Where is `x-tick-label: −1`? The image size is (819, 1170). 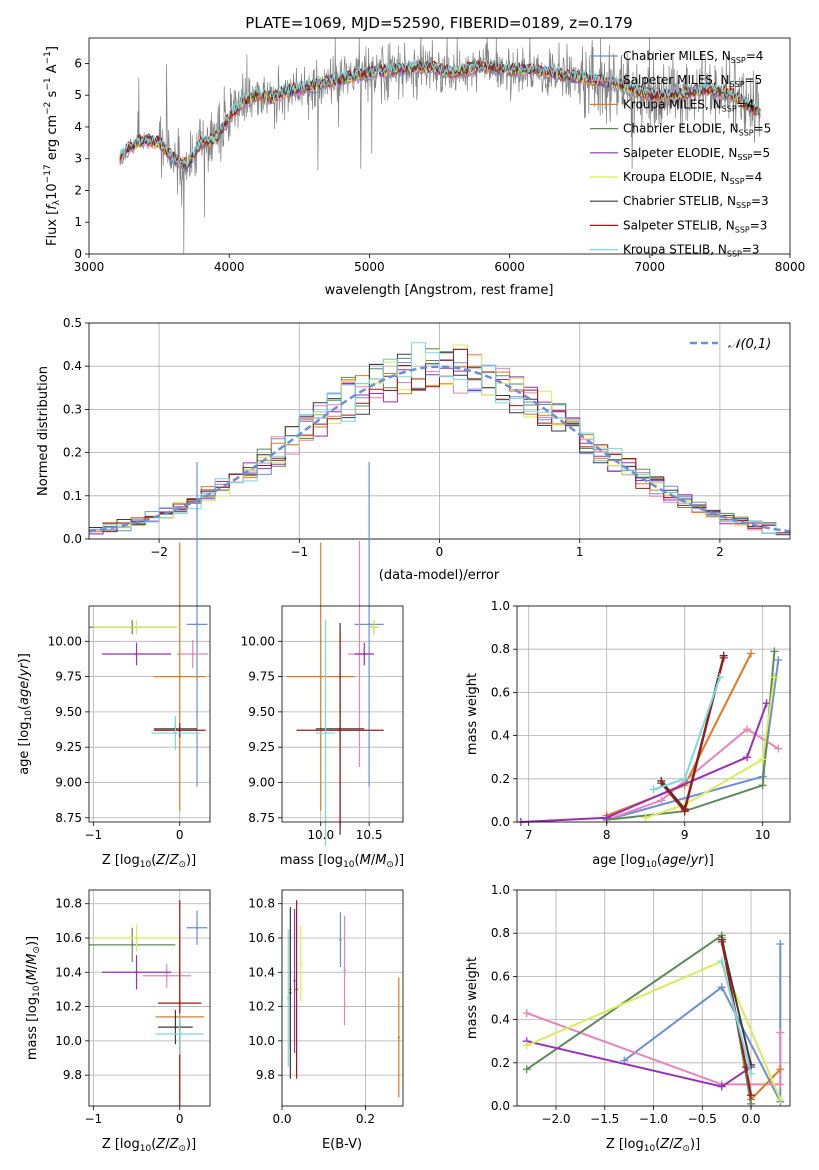 x-tick-label: −1 is located at coordinates (93, 835).